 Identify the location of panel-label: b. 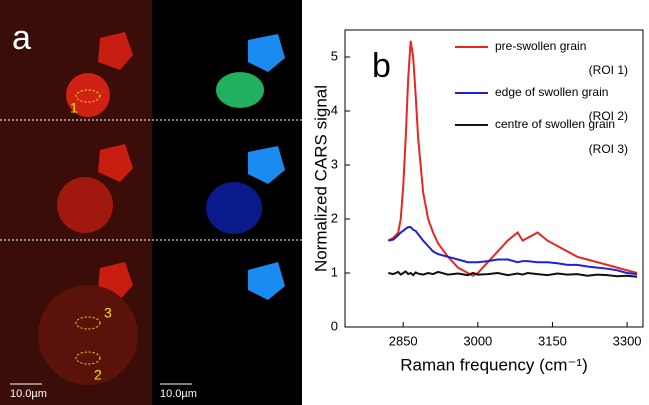
(381, 66).